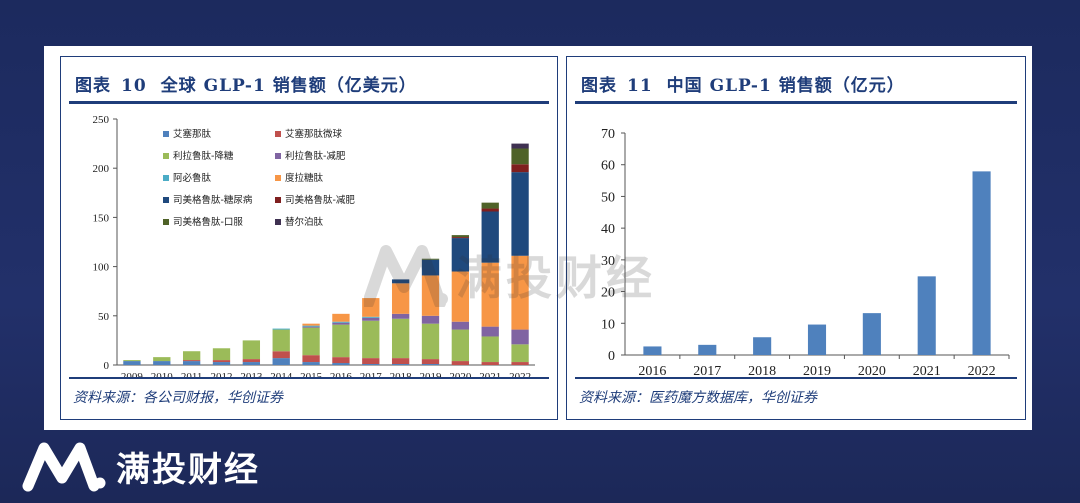 This screenshot has height=503, width=1080. I want to click on figure-10-number: 10, so click(134, 86).